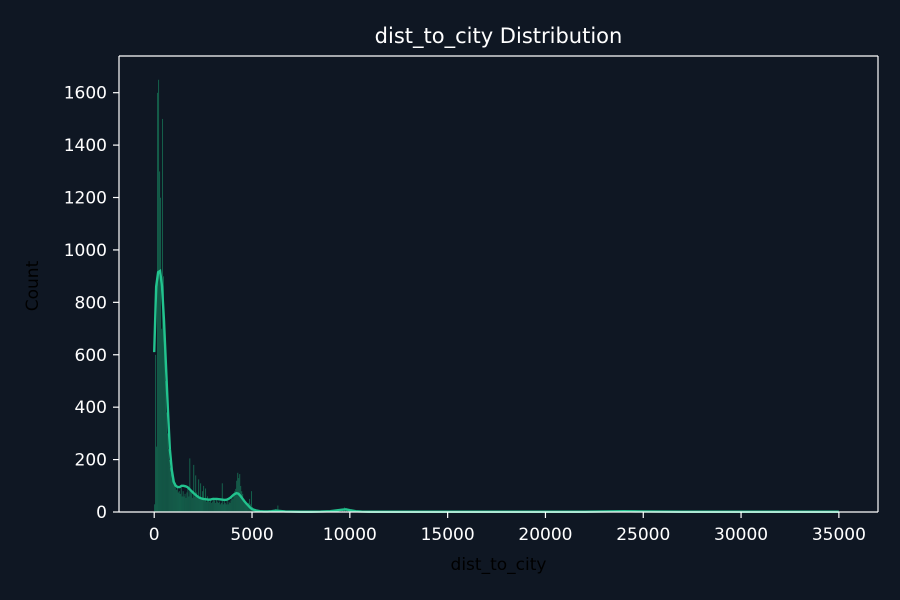  Describe the element at coordinates (85, 199) in the screenshot. I see `y-tick-label: 1200` at that location.